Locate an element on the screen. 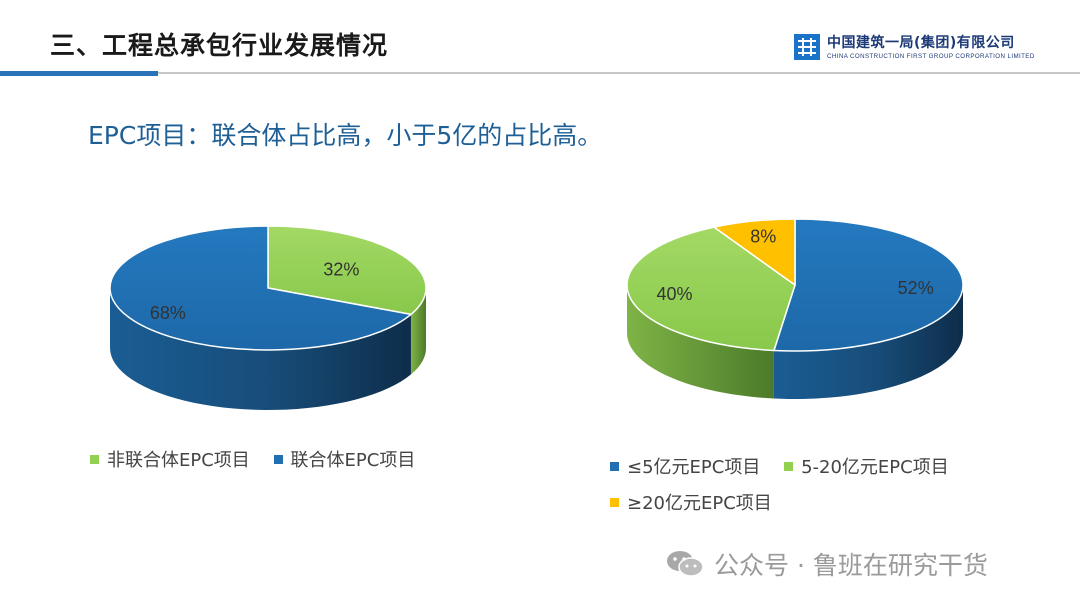  legend-item-under5: ≤5亿元EPC项目 is located at coordinates (685, 466).